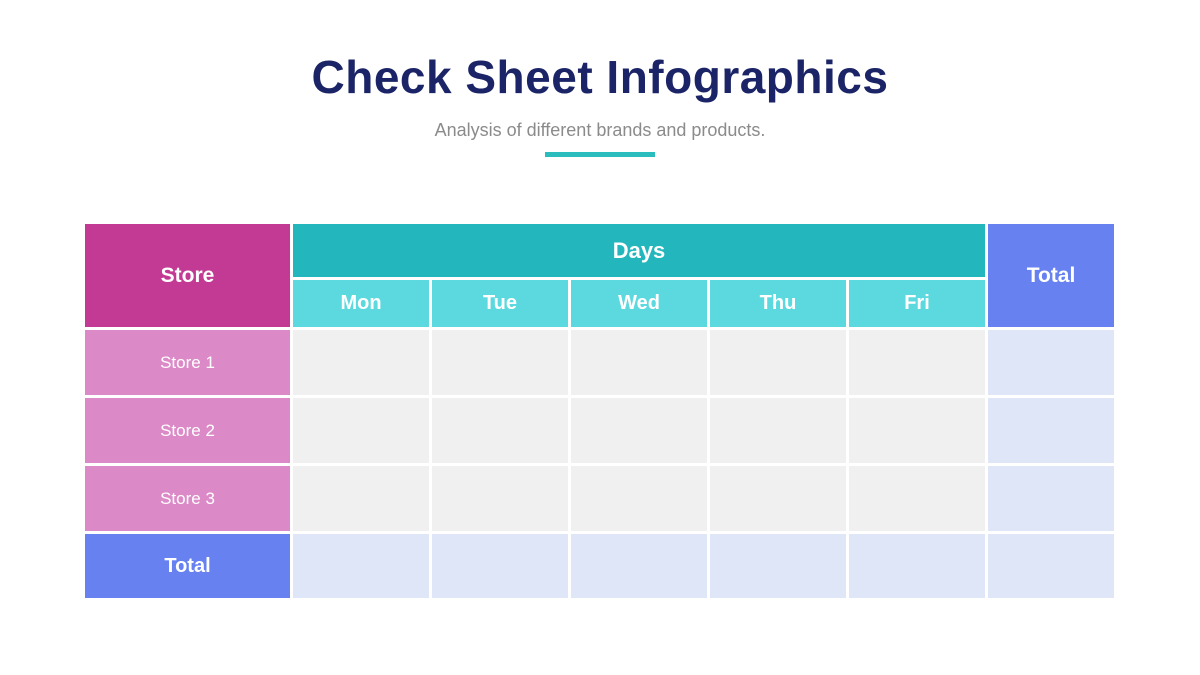  I want to click on store-column-header: Store, so click(187, 275).